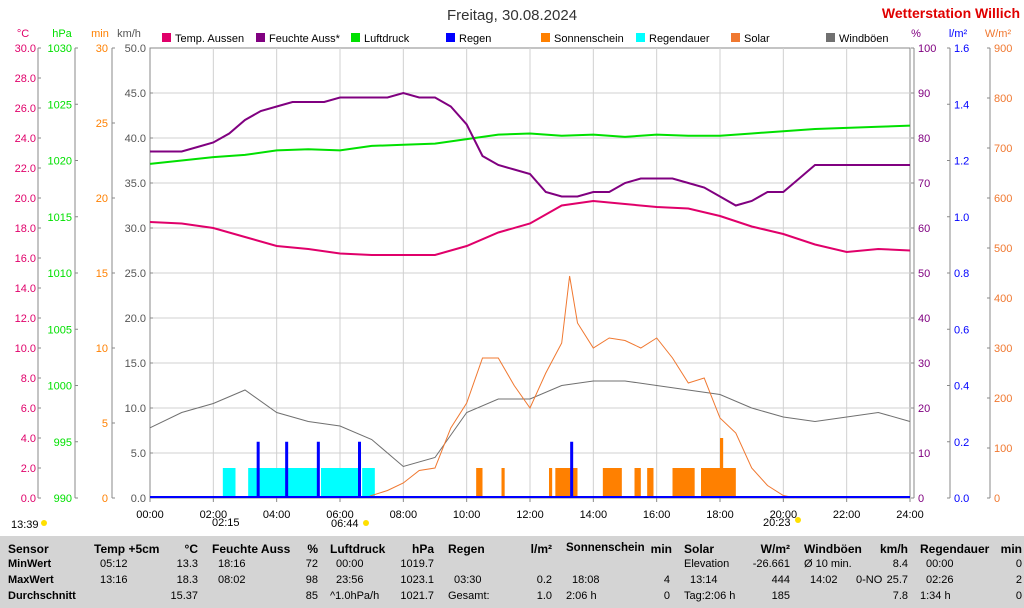  I want to click on humidity-tick-label: 60, so click(924, 229).